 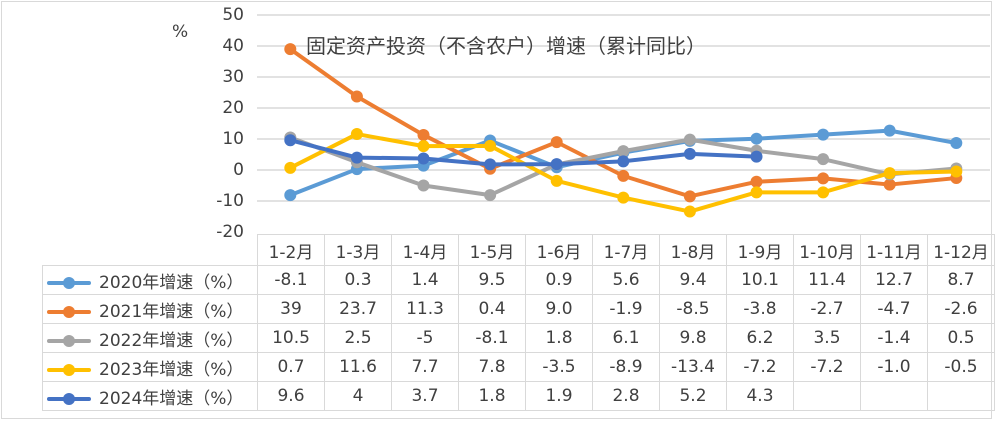 What do you see at coordinates (760, 250) in the screenshot?
I see `category-header: 1-9月` at bounding box center [760, 250].